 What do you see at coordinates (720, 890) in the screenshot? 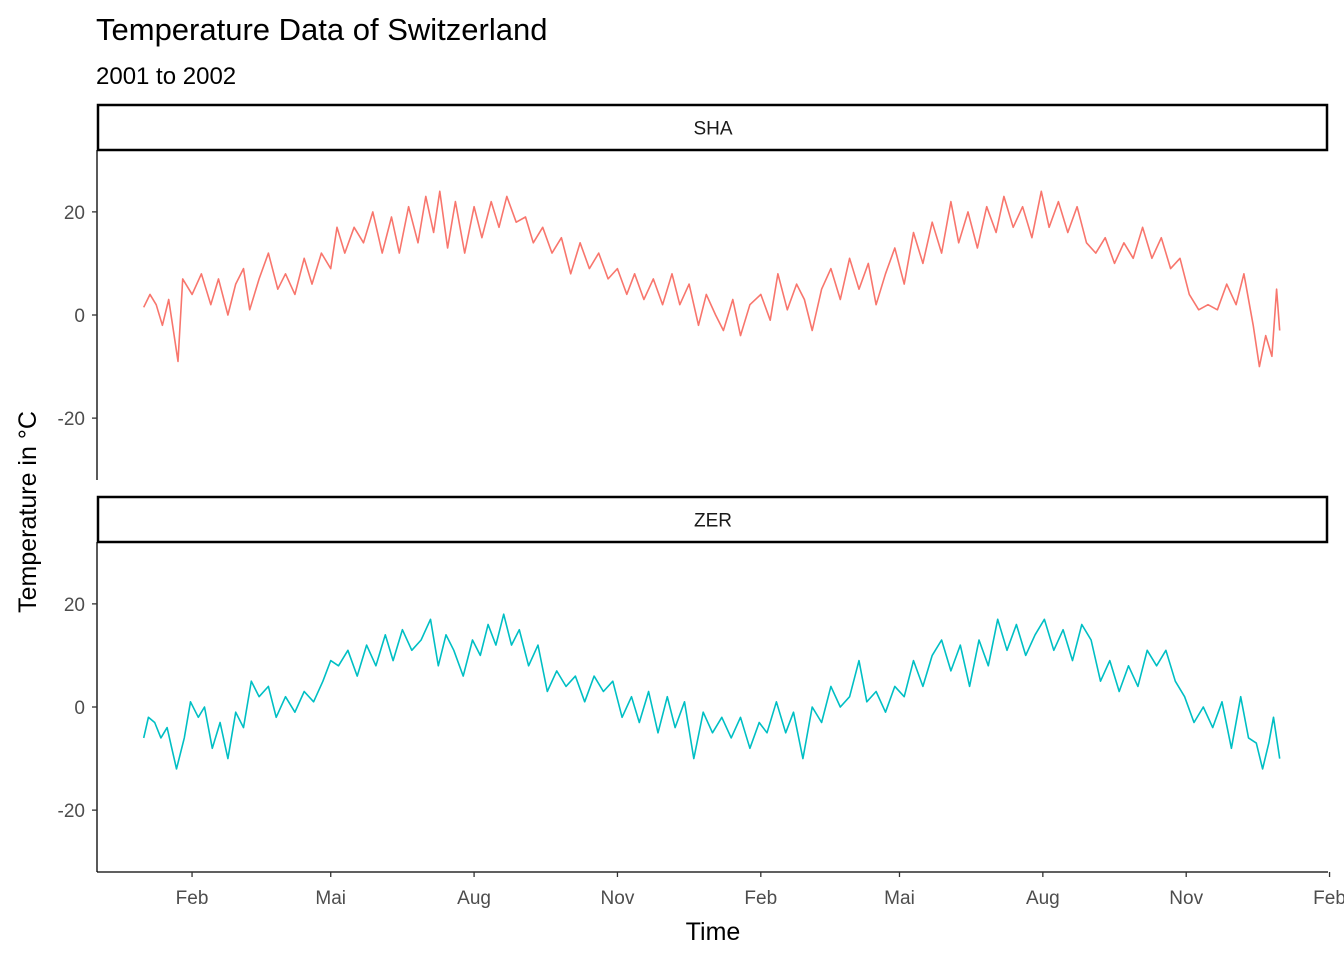
I see `x-axis: Feb Mai Aug Nov Feb Mai Aug Nov Feb` at bounding box center [720, 890].